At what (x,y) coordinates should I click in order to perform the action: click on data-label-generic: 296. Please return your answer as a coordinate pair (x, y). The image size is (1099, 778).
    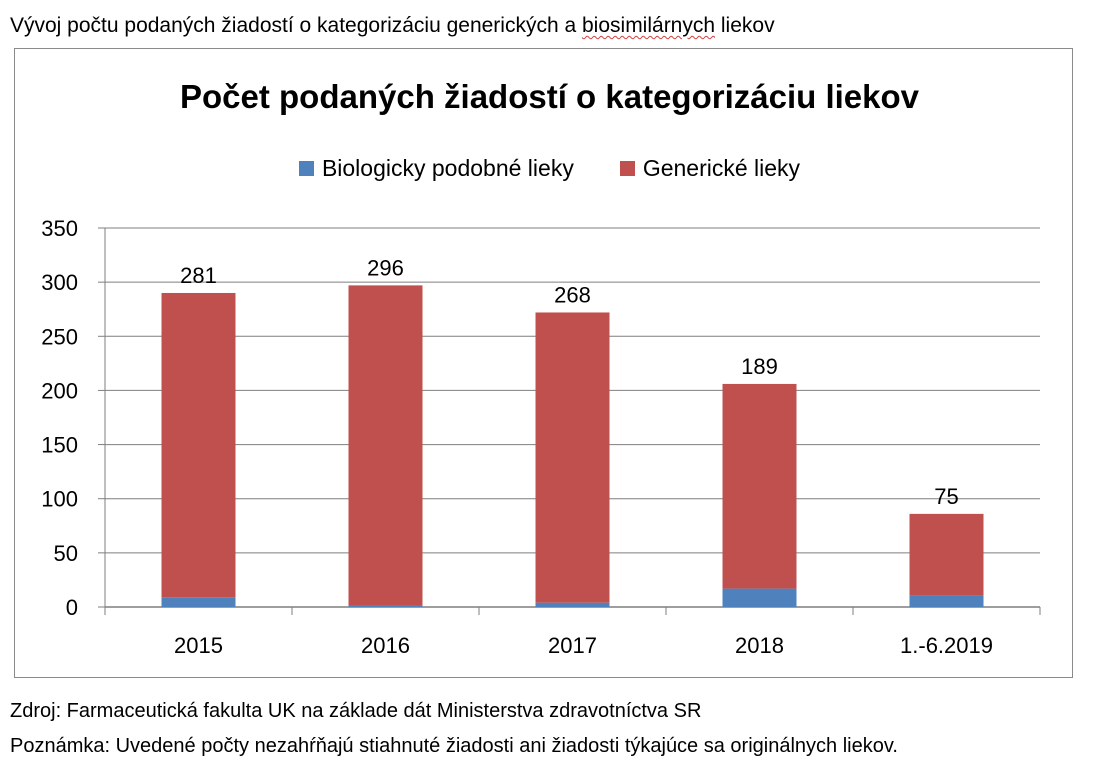
    Looking at the image, I should click on (385, 267).